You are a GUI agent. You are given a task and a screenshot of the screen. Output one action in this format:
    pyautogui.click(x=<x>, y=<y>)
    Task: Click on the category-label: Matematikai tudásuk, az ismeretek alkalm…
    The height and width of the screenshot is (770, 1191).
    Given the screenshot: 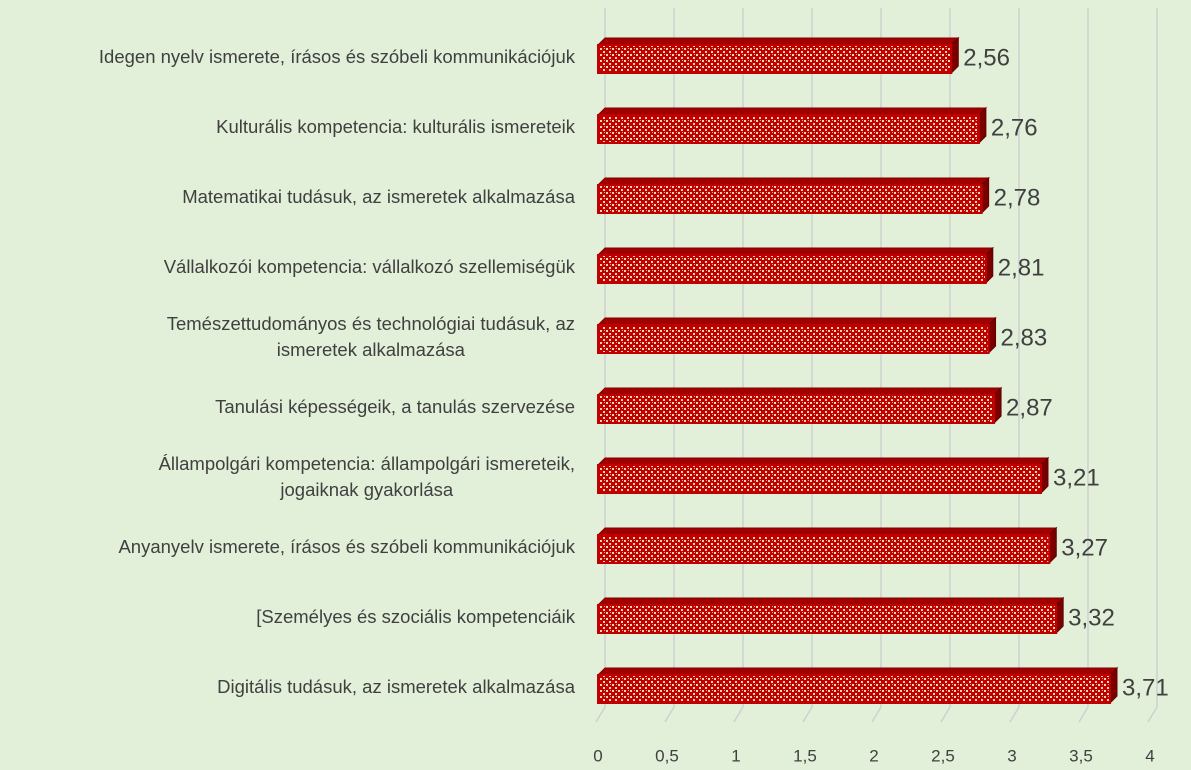 What is the action you would take?
    pyautogui.click(x=378, y=196)
    